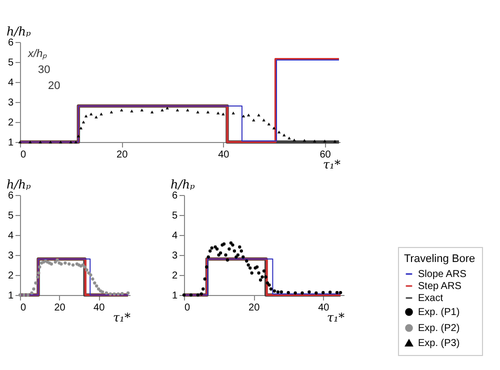 The height and width of the screenshot is (370, 500). Describe the element at coordinates (439, 312) in the screenshot. I see `text: Exp. (P1)` at that location.